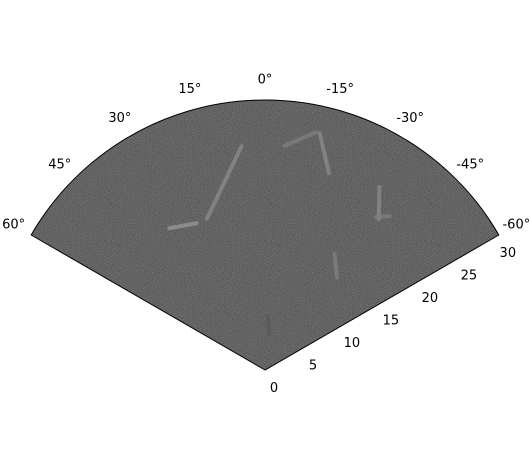  I want to click on theta-tick-label: 45°, so click(59, 164).